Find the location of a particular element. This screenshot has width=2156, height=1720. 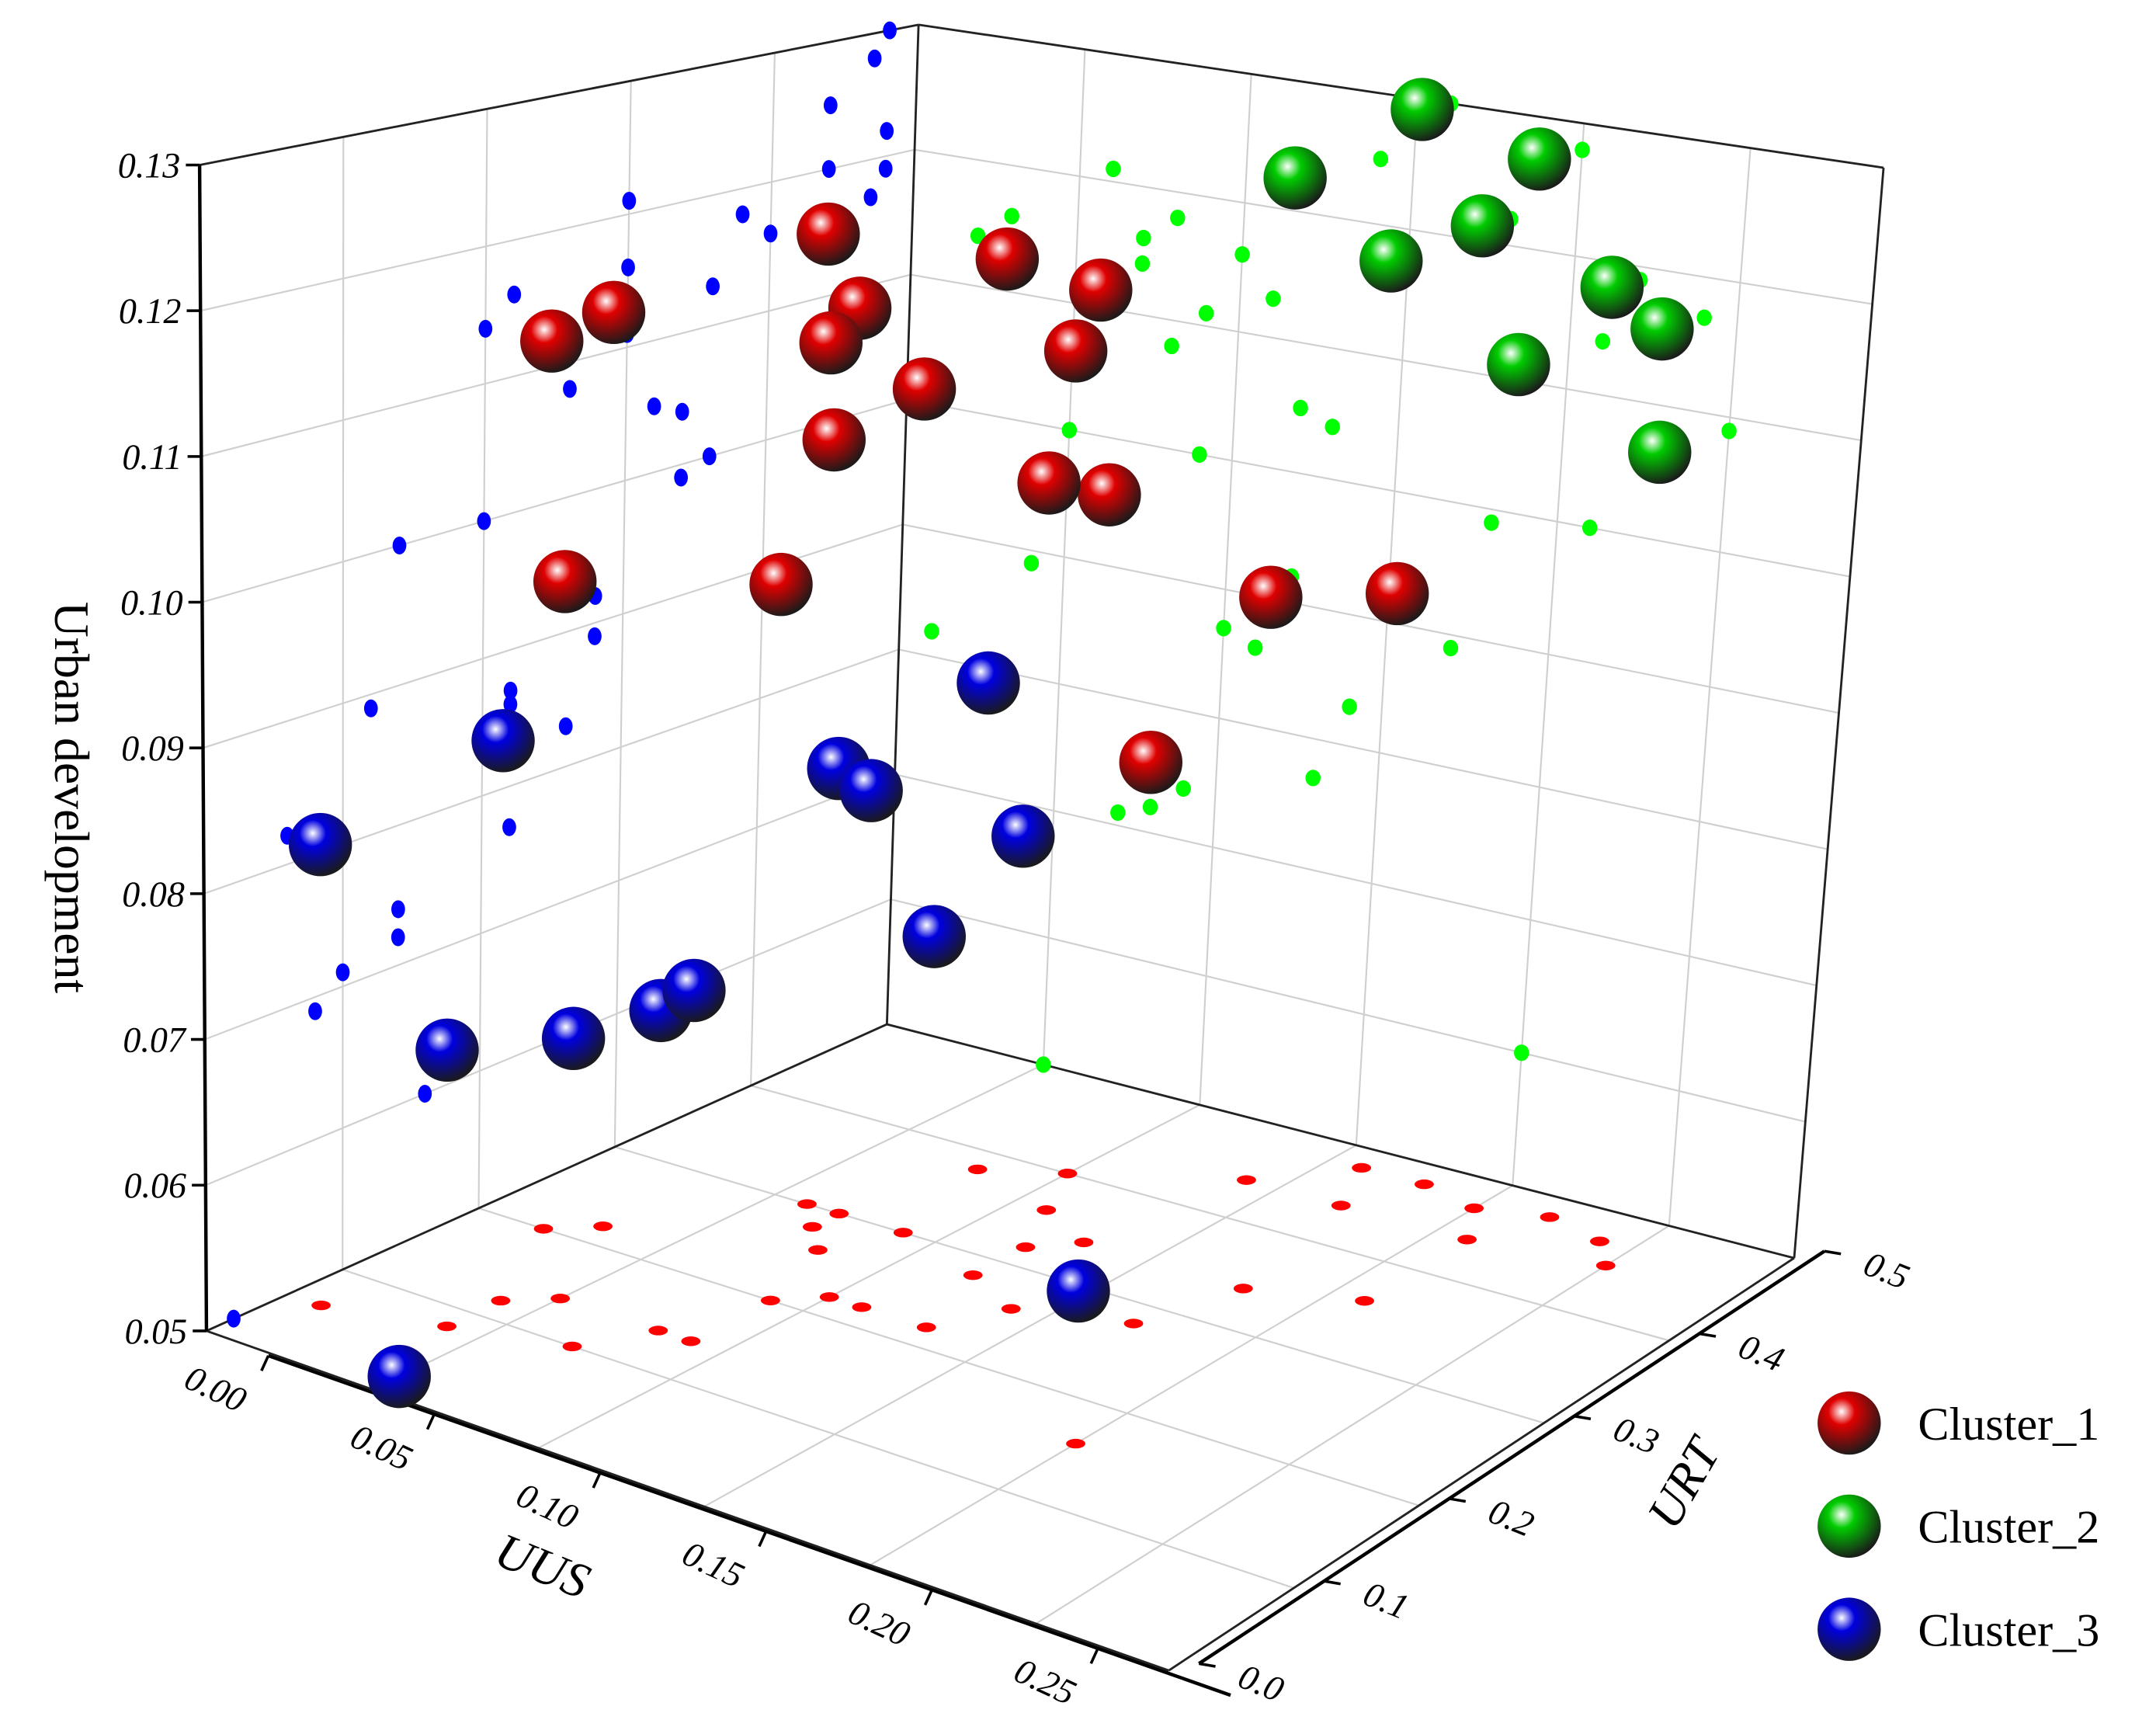

y-axis is located at coordinates (1512, 1457).